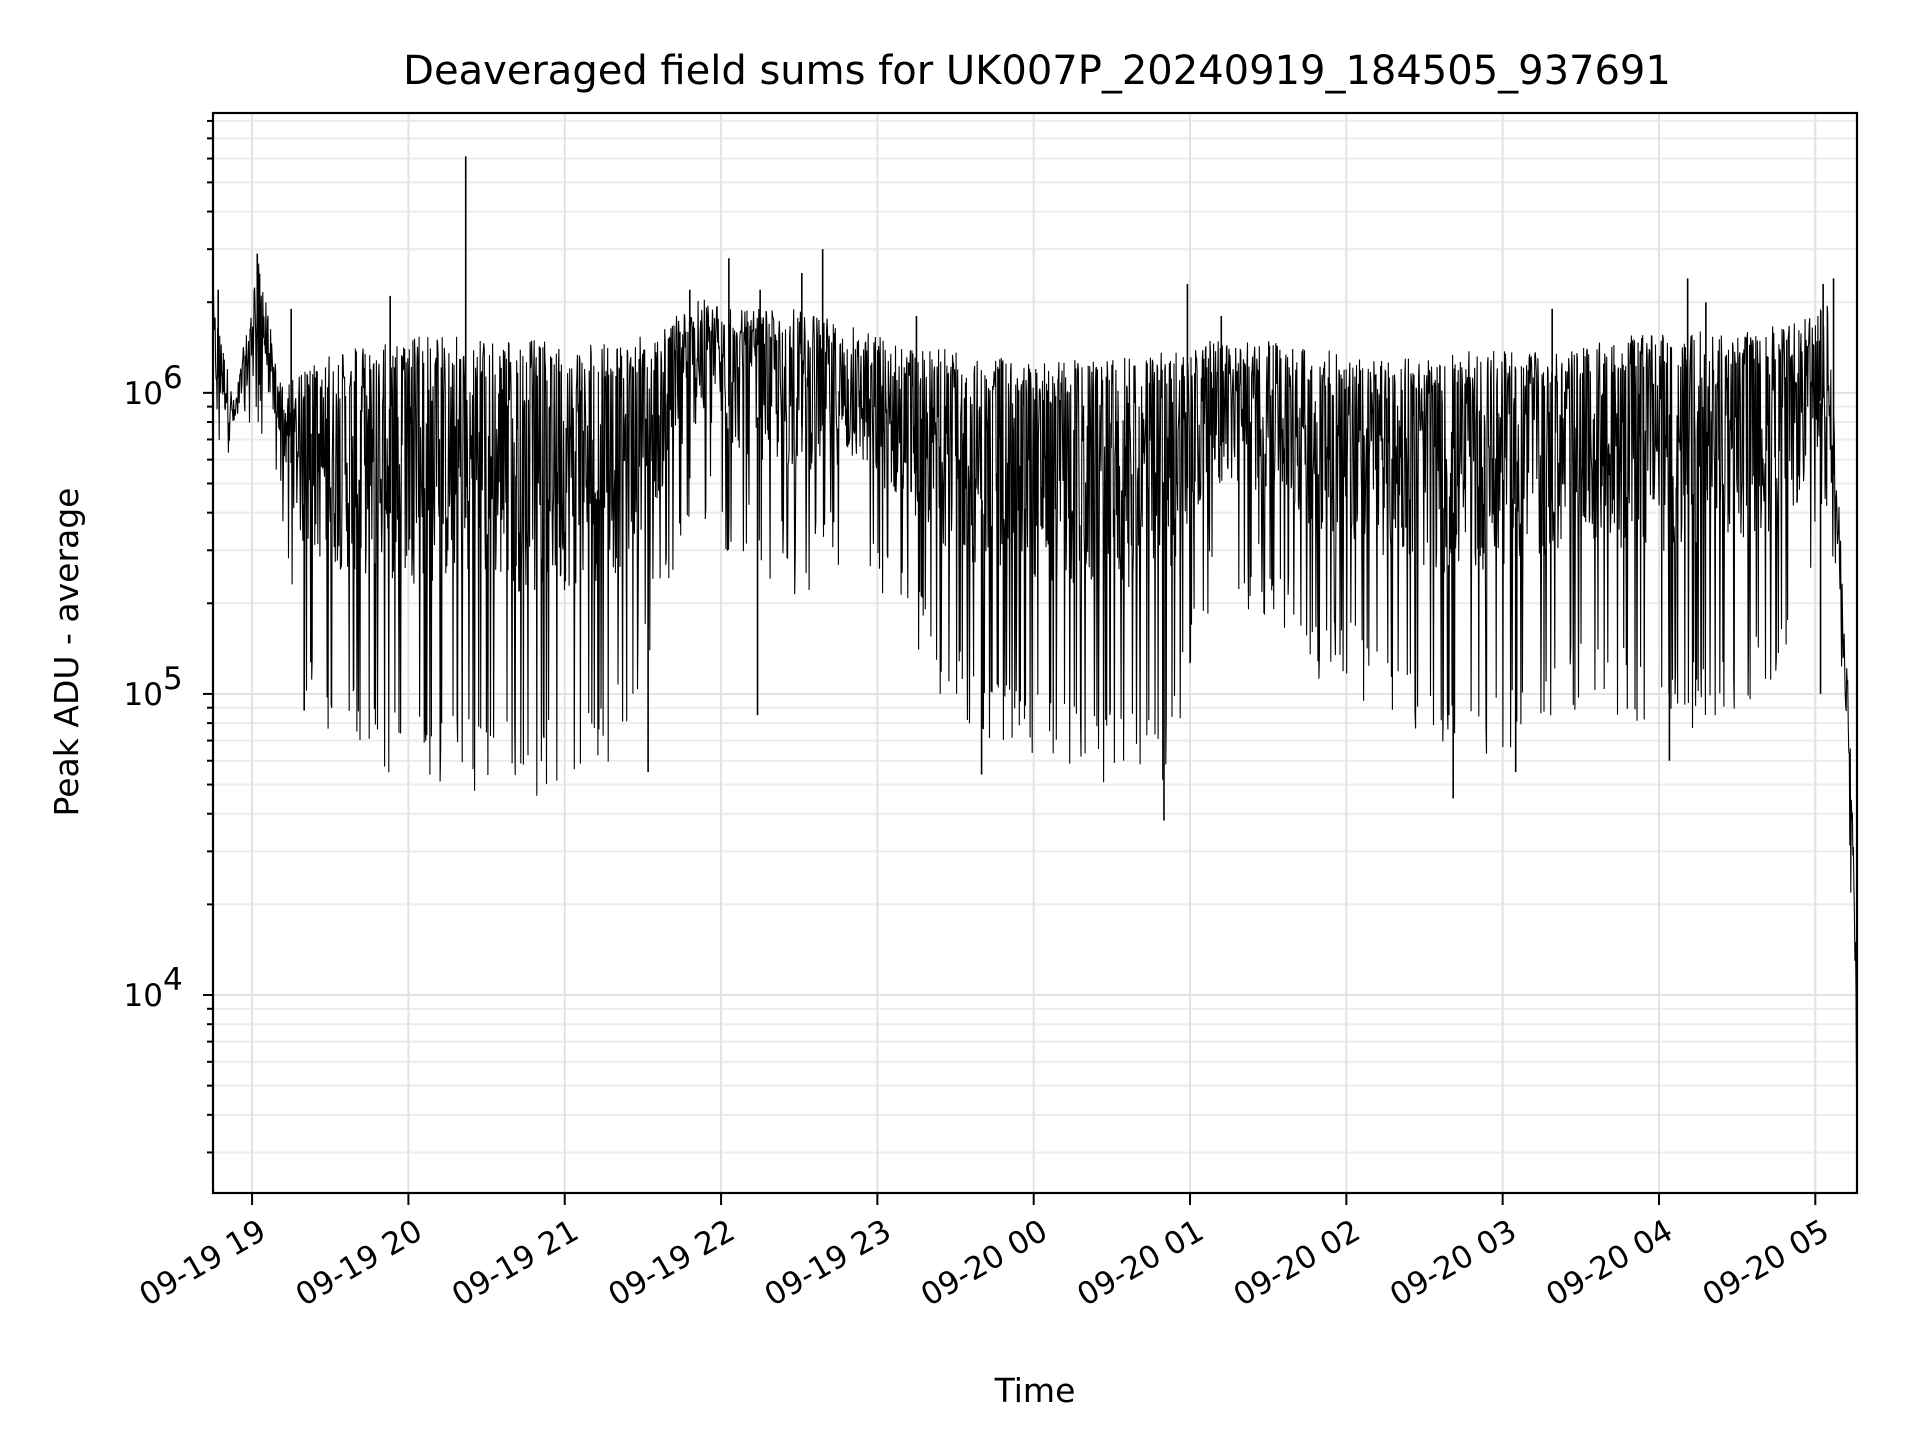 The width and height of the screenshot is (1920, 1440). Describe the element at coordinates (173, 679) in the screenshot. I see `y-tick-exponent: 5` at that location.